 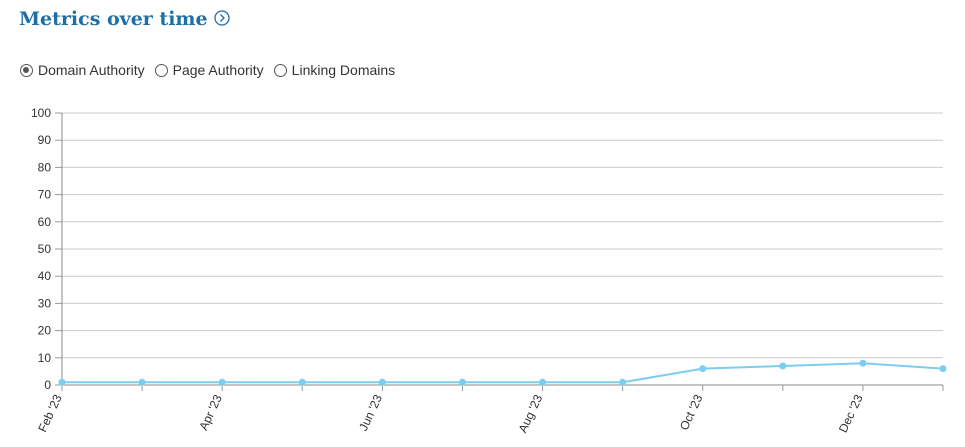 I want to click on x-tick-label: Feb '23, so click(x=50, y=413).